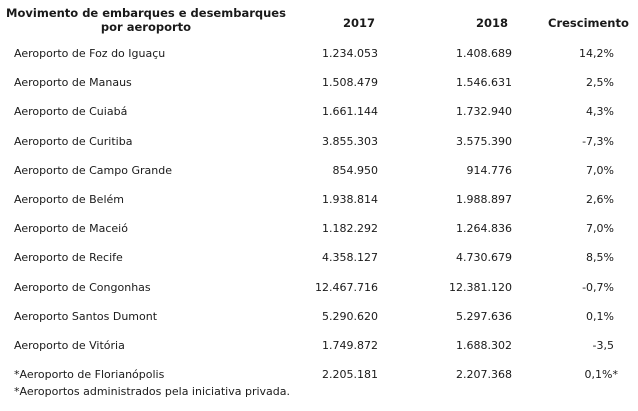 This screenshot has height=411, width=638. What do you see at coordinates (491, 22) in the screenshot?
I see `header-2018: 2018` at bounding box center [491, 22].